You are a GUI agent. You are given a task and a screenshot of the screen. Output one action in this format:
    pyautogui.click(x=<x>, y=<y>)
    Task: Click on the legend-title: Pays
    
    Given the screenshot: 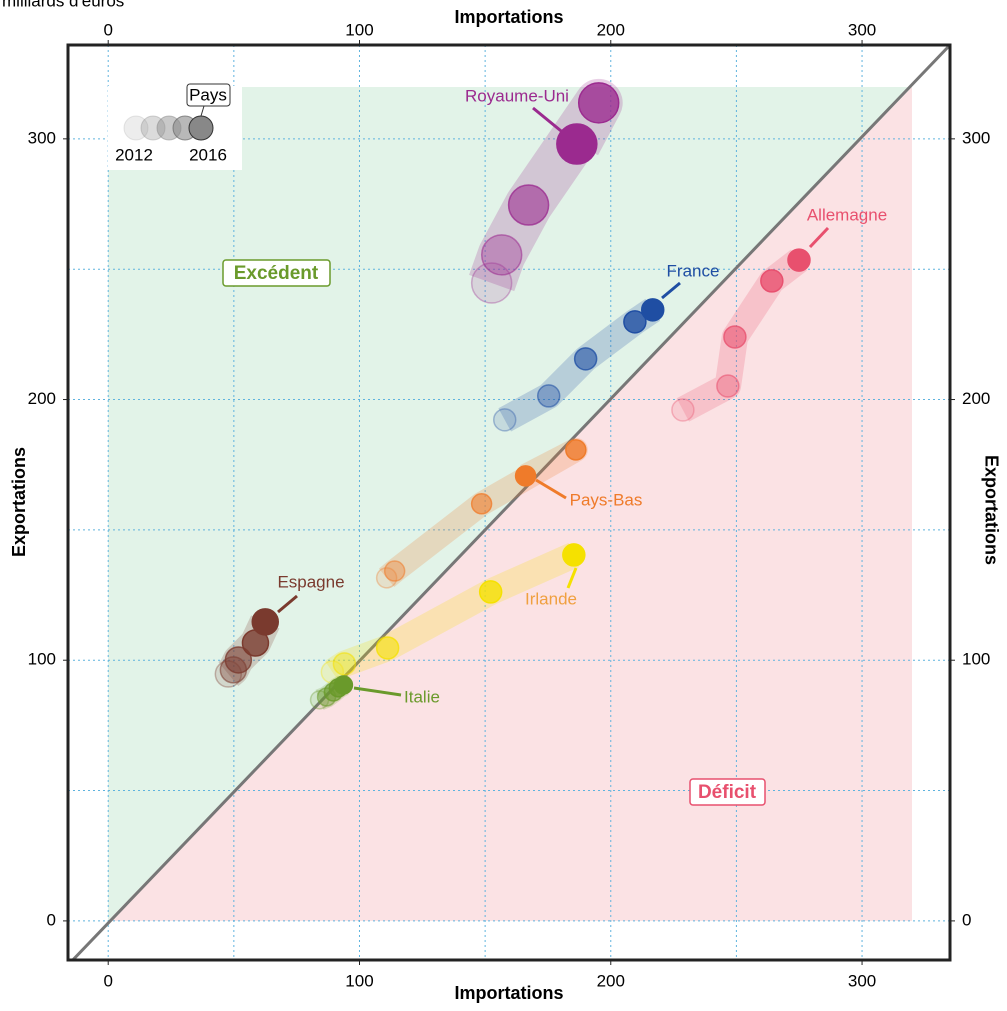 What is the action you would take?
    pyautogui.click(x=208, y=94)
    